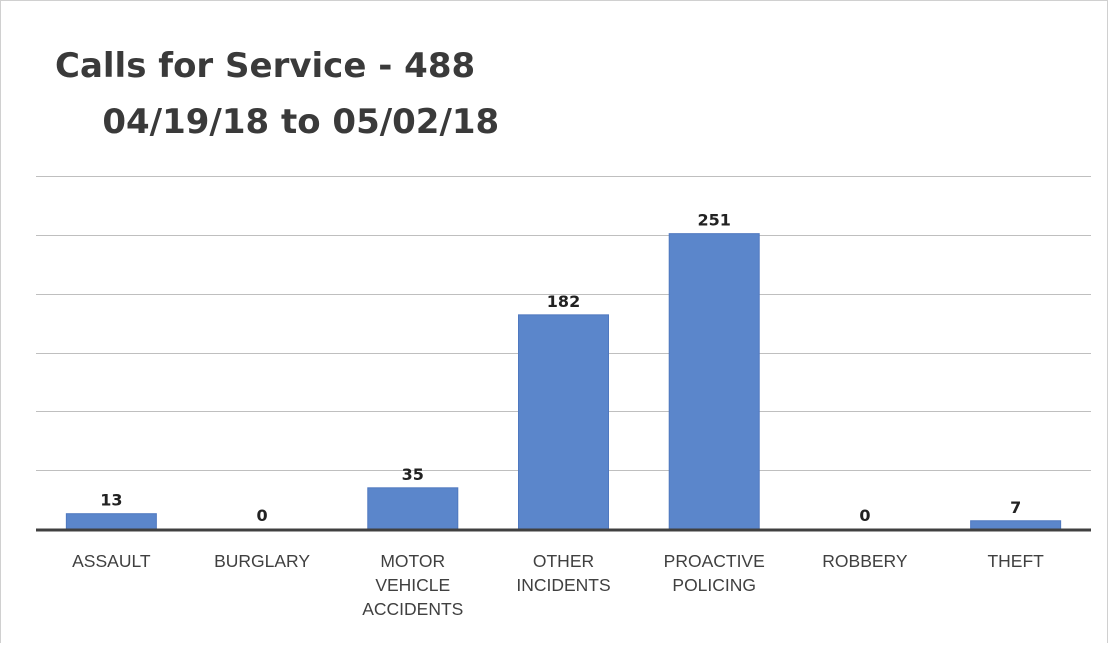  What do you see at coordinates (563, 573) in the screenshot?
I see `category-label: OTHER INCIDENTS` at bounding box center [563, 573].